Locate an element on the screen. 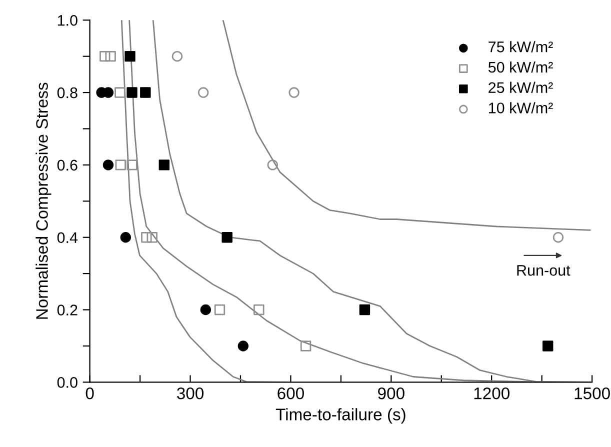 This screenshot has width=611, height=447. x-tick-label: 1200 is located at coordinates (492, 393).